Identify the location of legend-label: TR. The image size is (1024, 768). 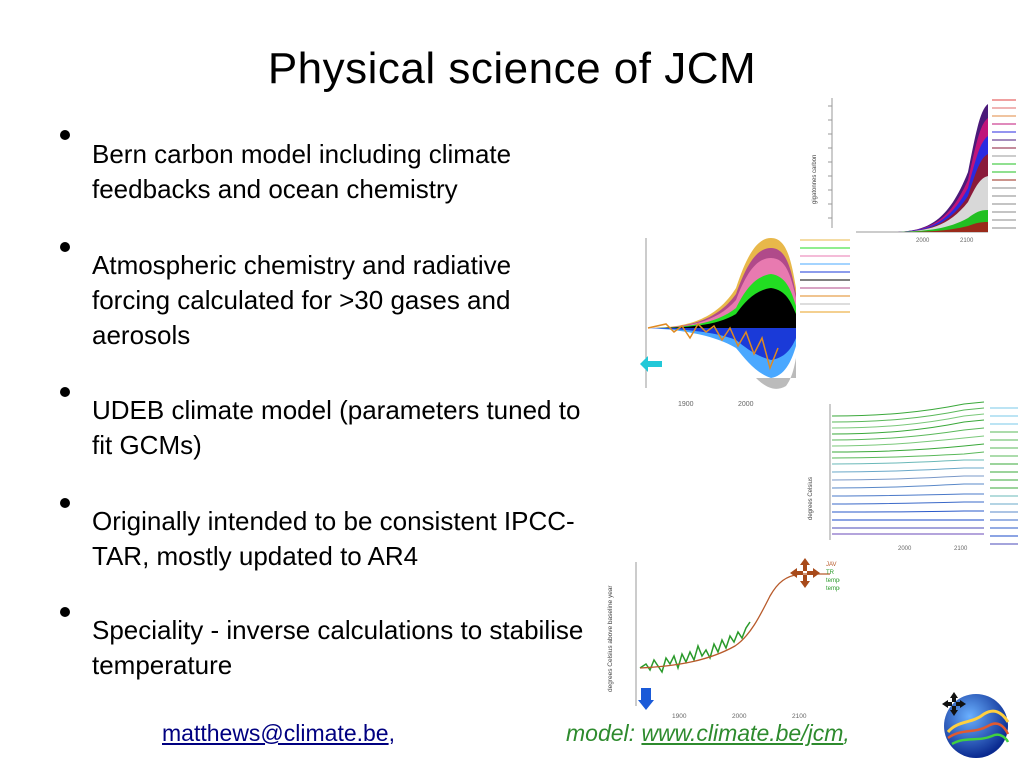
(830, 573).